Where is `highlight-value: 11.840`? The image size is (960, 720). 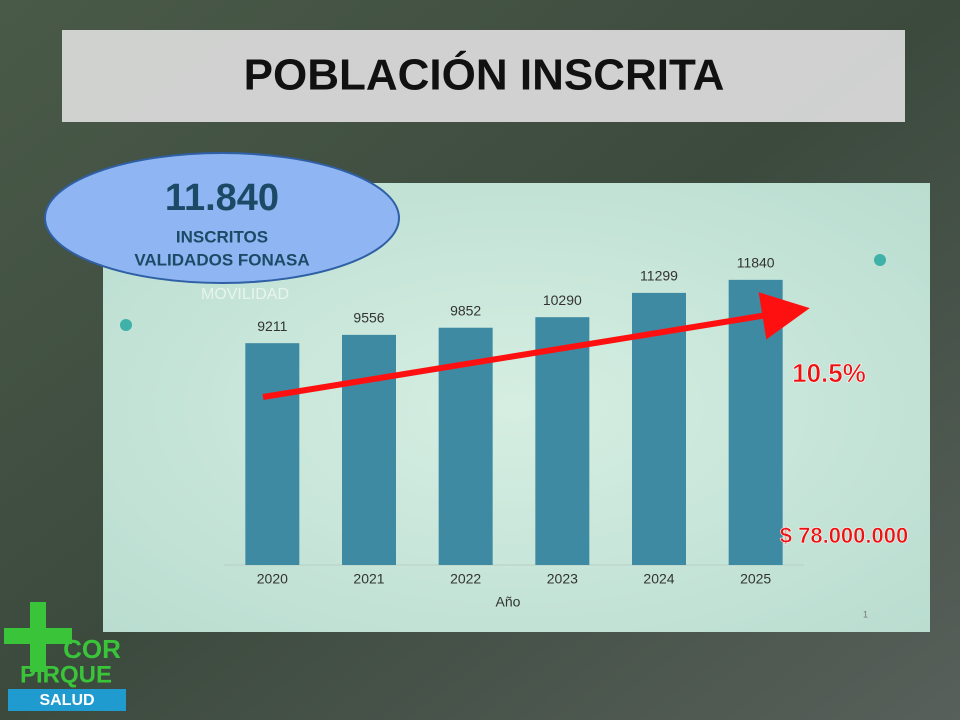 highlight-value: 11.840 is located at coordinates (222, 198).